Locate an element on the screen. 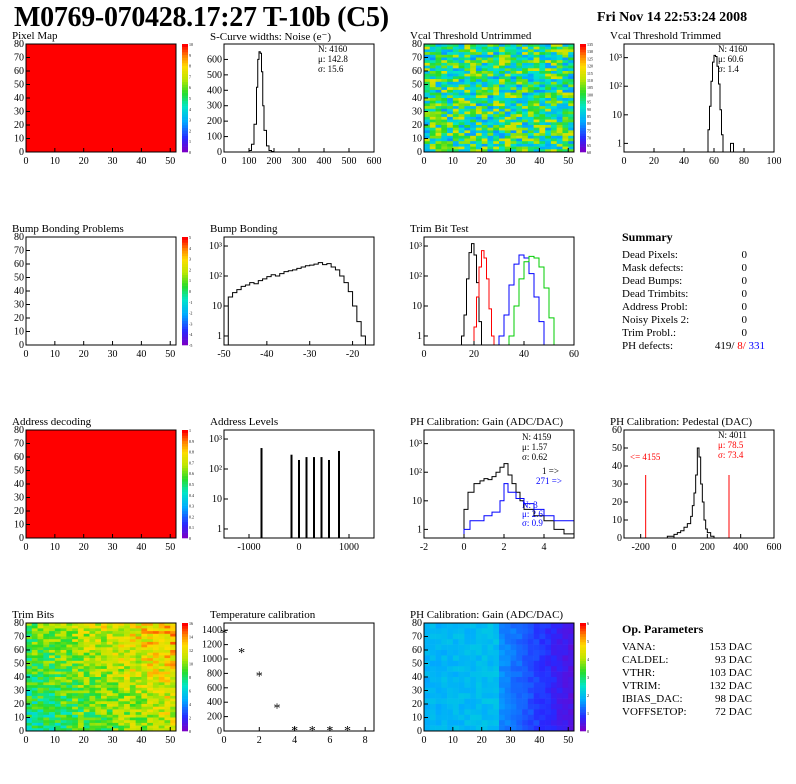  x-tick-label: 10 is located at coordinates (453, 161).